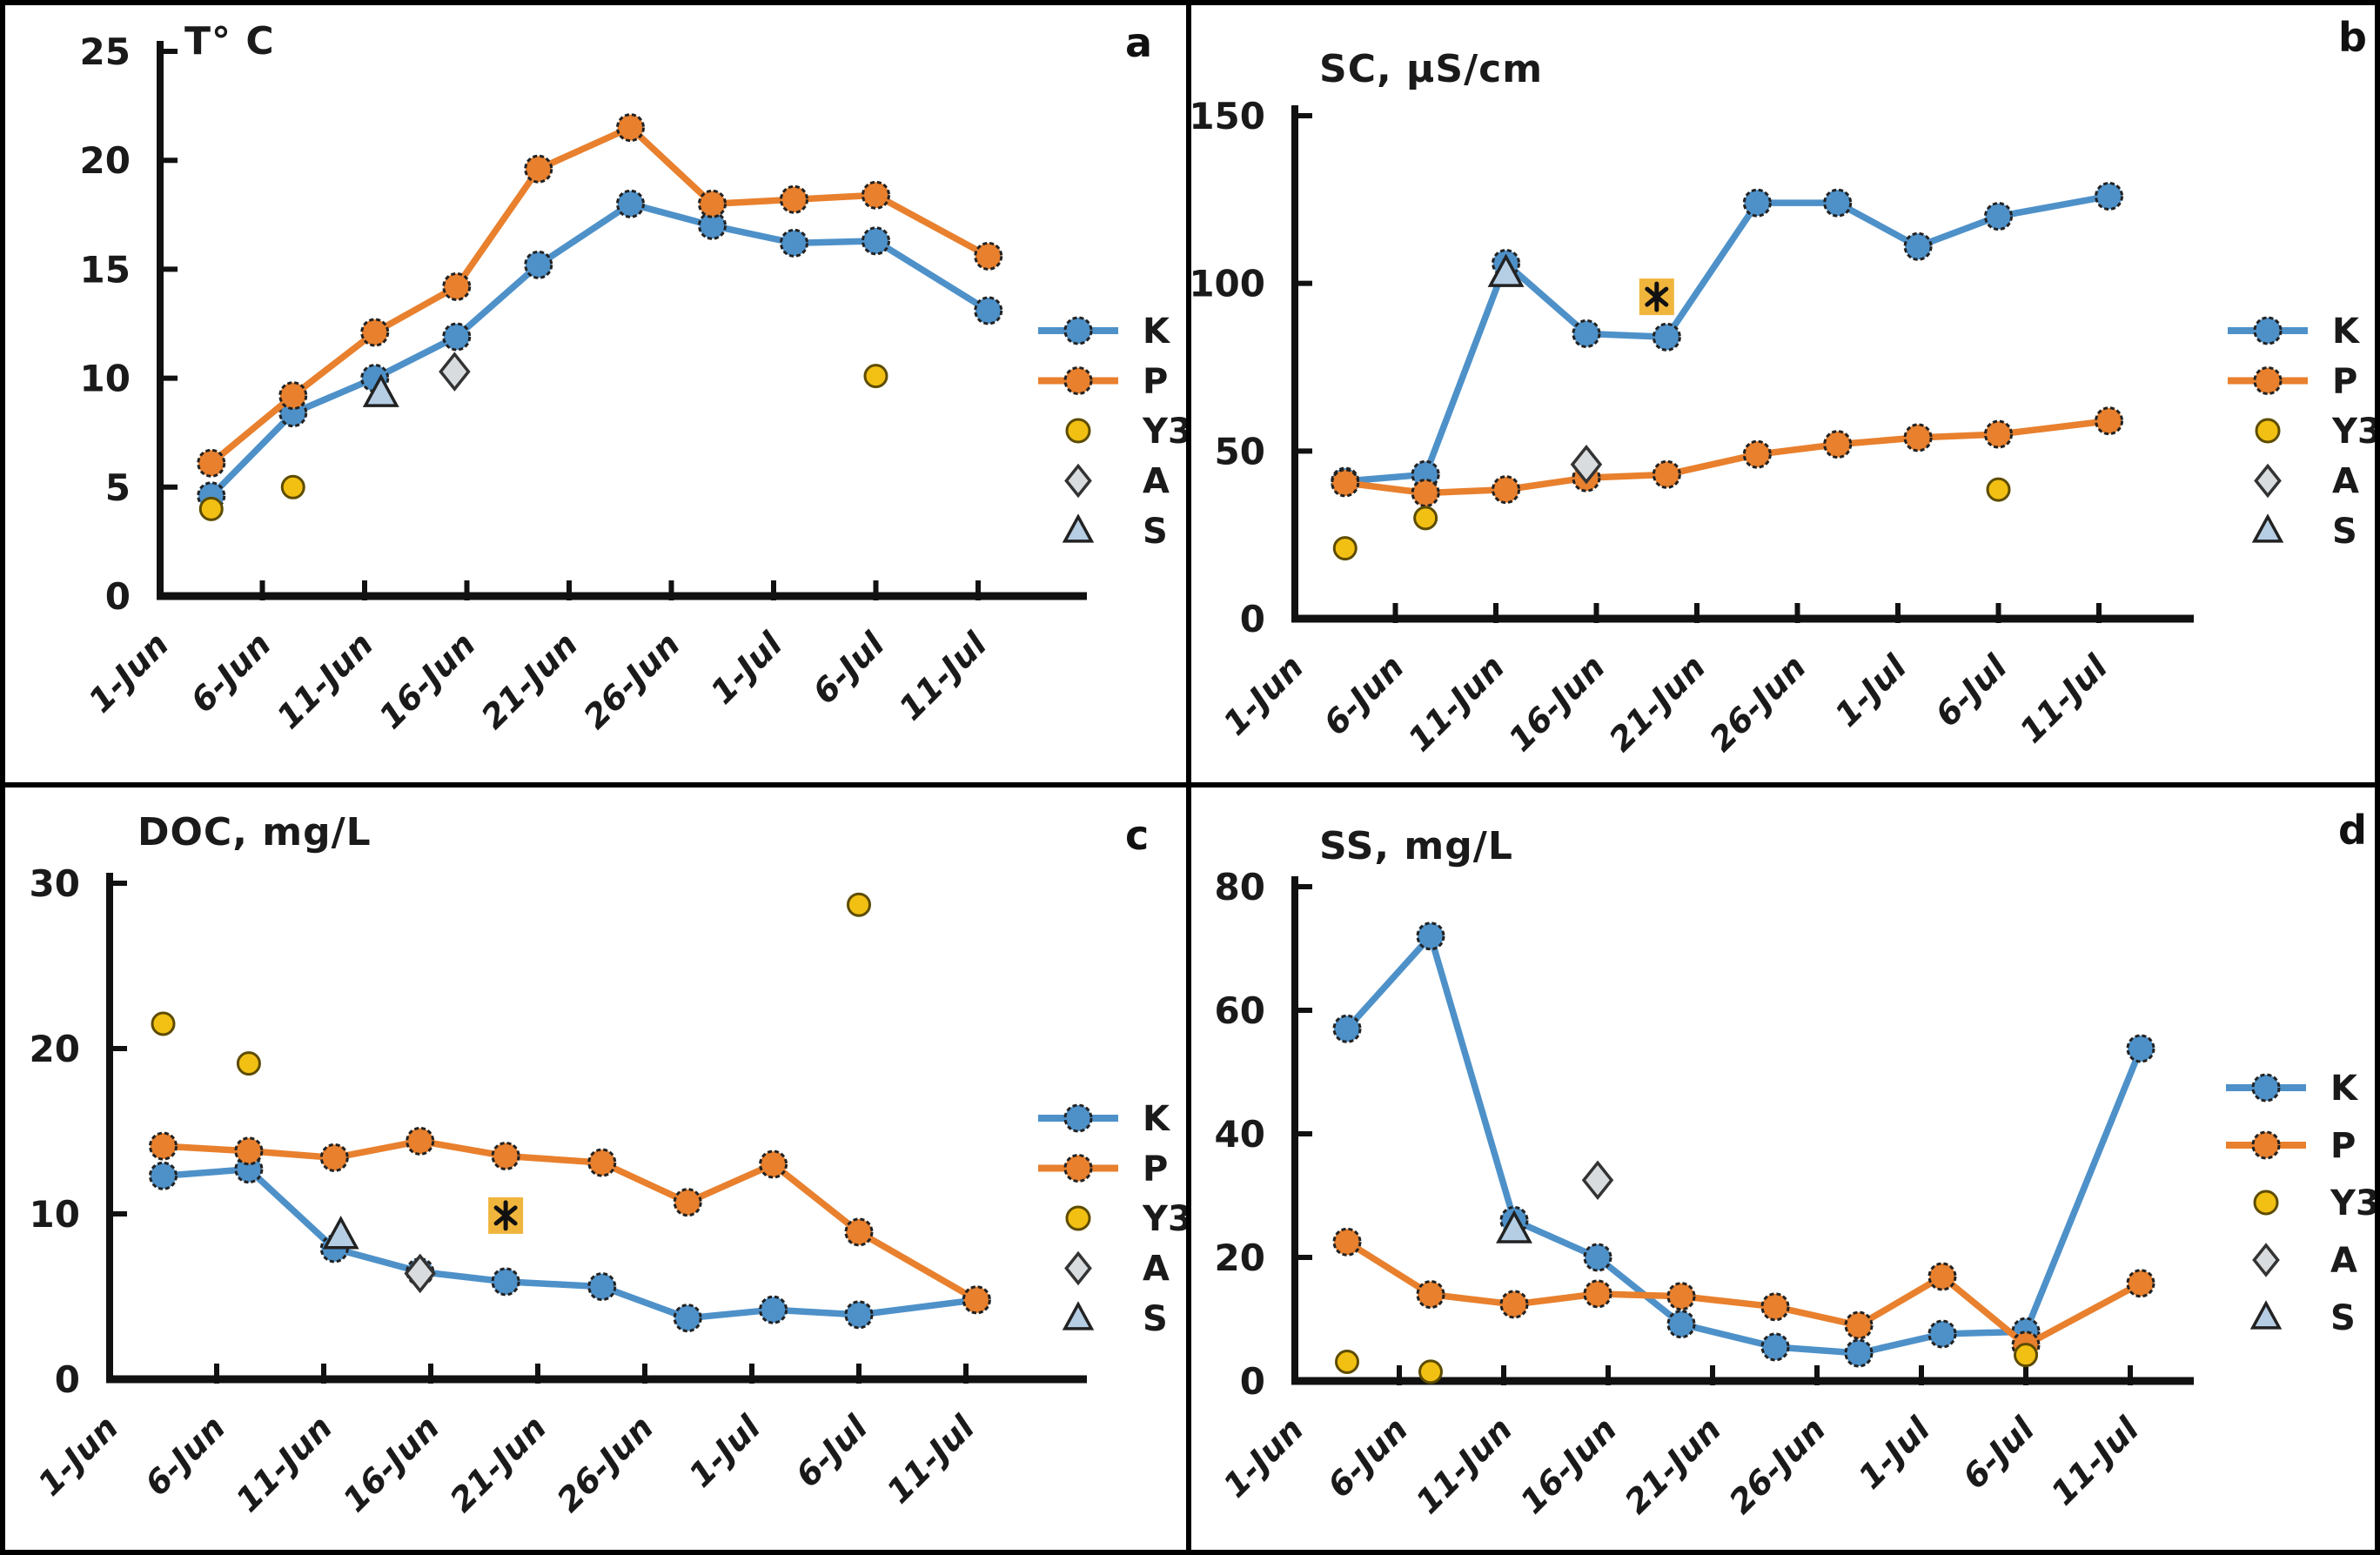 The image size is (2380, 1555). What do you see at coordinates (2343, 1146) in the screenshot?
I see `legend-label: P` at bounding box center [2343, 1146].